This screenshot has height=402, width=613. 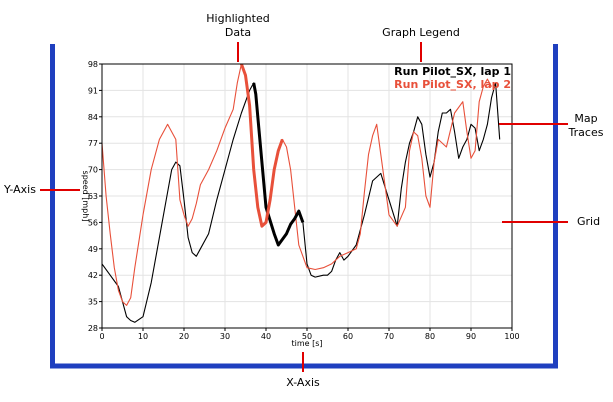 I want to click on y-axis-label: speed [mph], so click(x=85, y=196).